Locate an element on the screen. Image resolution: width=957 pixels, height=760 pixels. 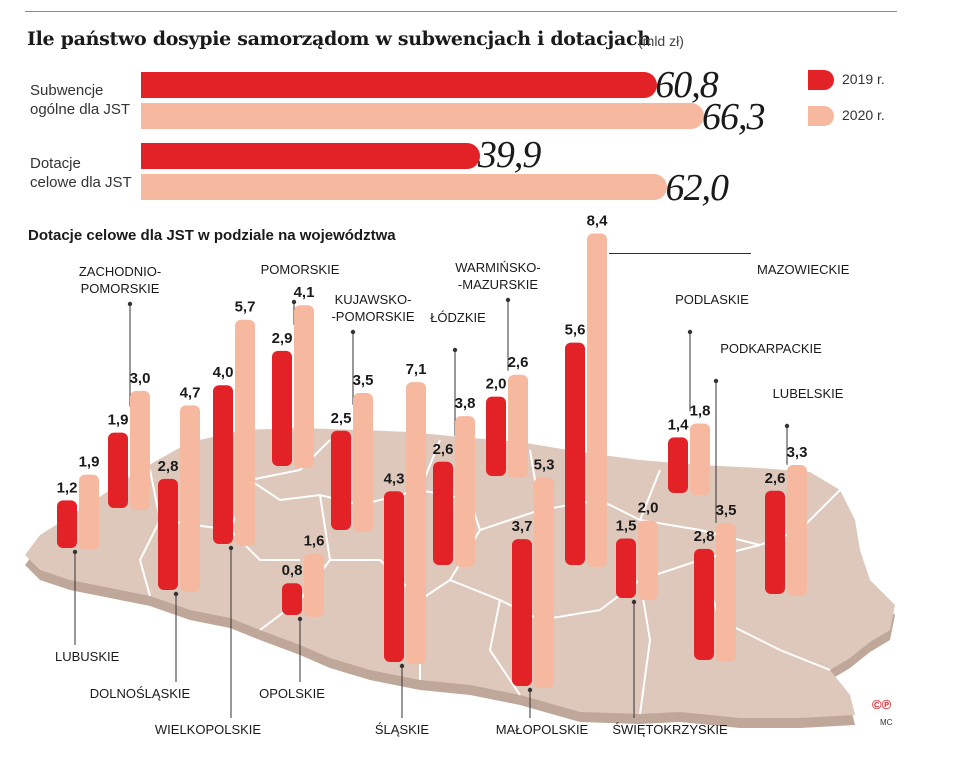
bar-2019-podkarpackie is located at coordinates (704, 604).